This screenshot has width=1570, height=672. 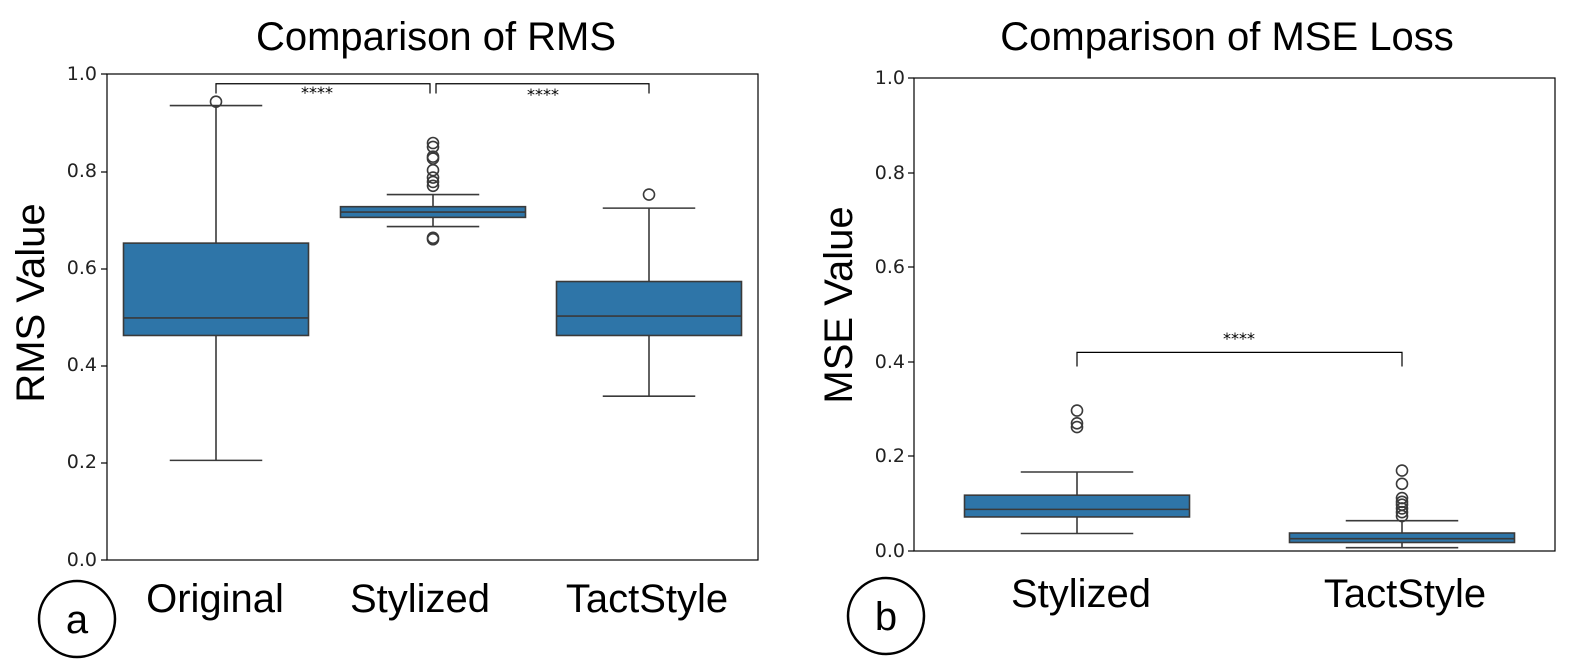 I want to click on panel-a-circle, so click(x=77, y=619).